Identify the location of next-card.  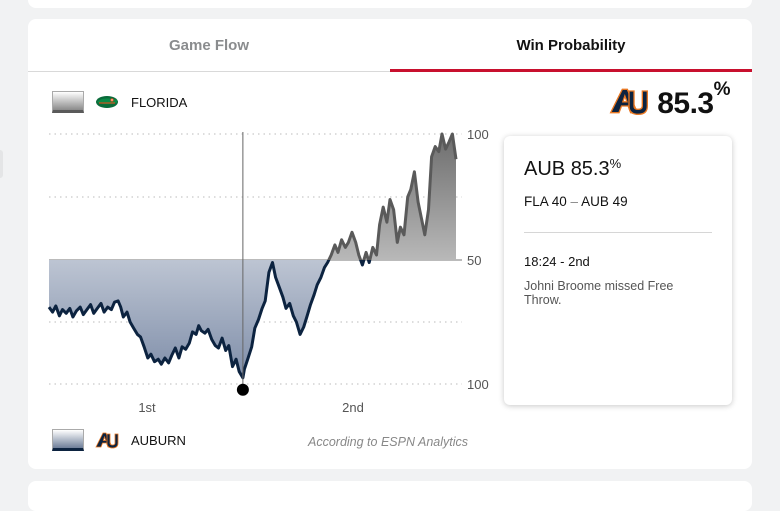
(390, 496).